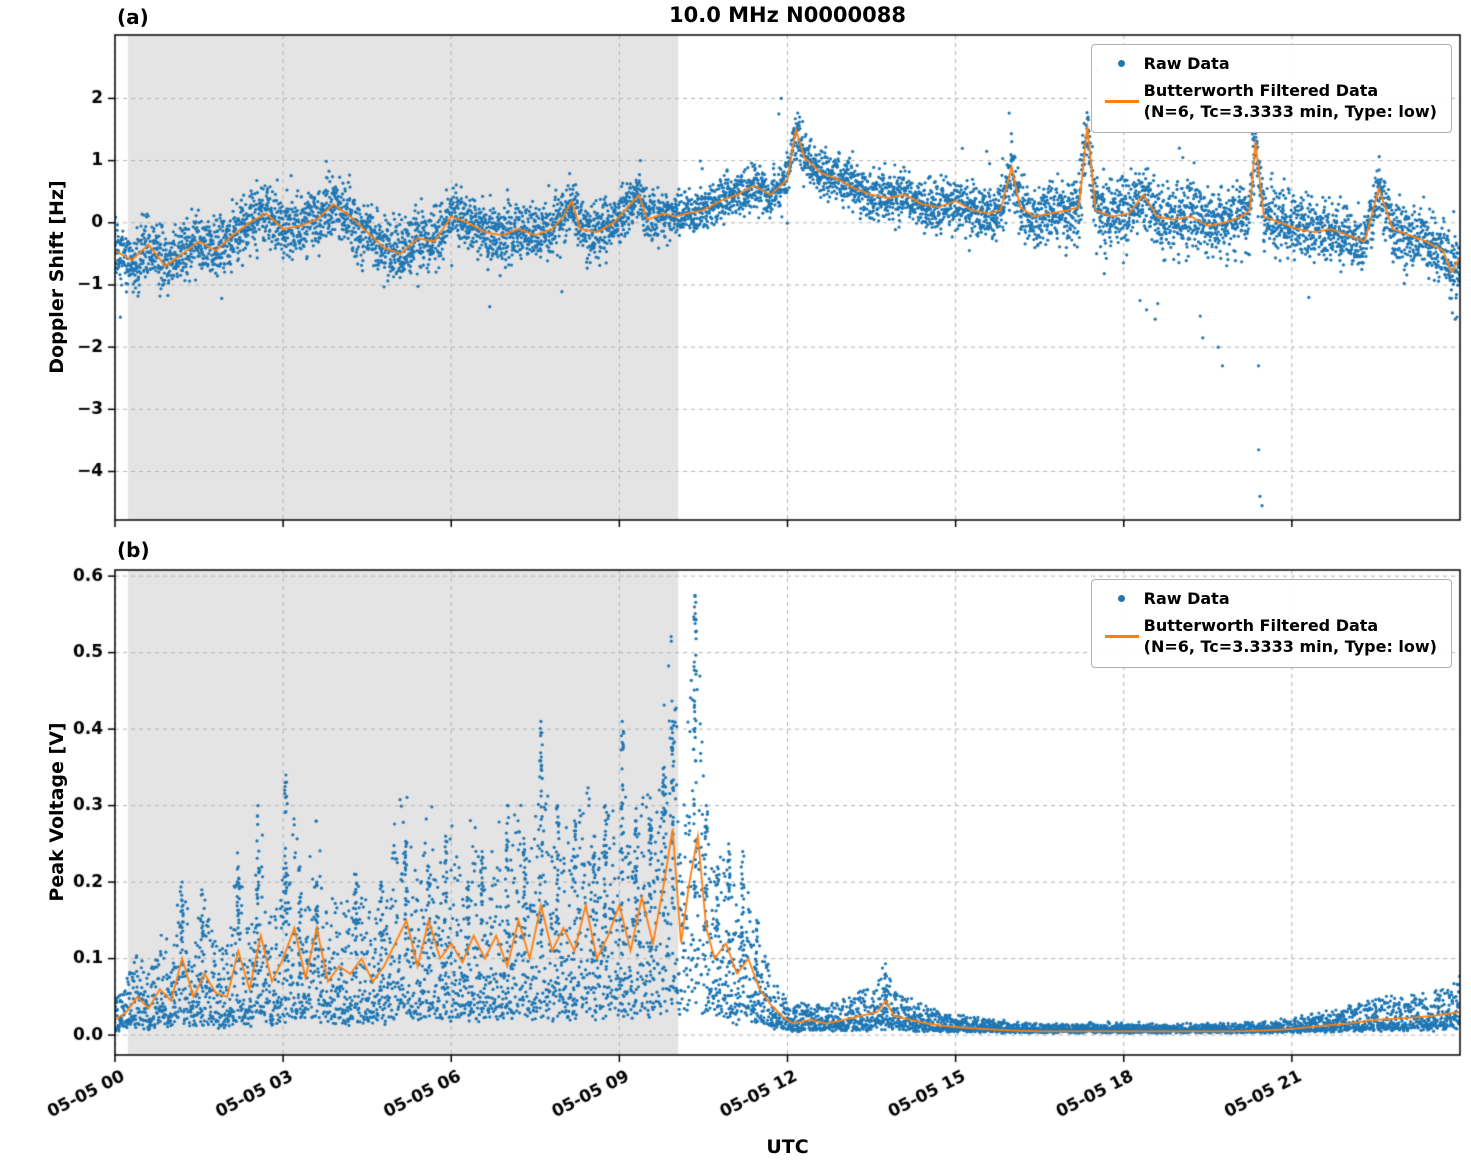 The width and height of the screenshot is (1471, 1172). What do you see at coordinates (133, 17) in the screenshot?
I see `subplot-a-label: (a)` at bounding box center [133, 17].